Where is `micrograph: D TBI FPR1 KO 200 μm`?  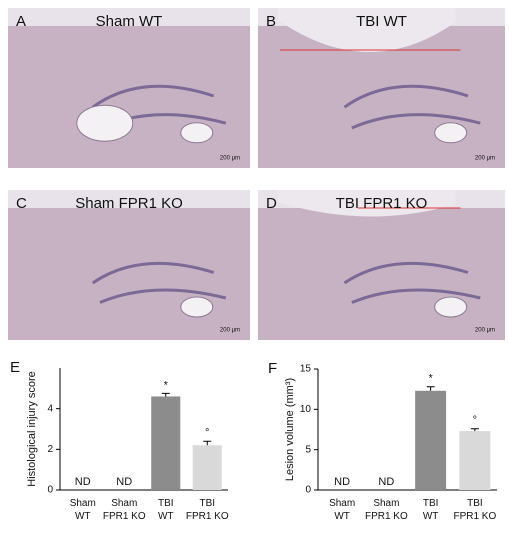 micrograph: D TBI FPR1 KO 200 μm is located at coordinates (381, 265).